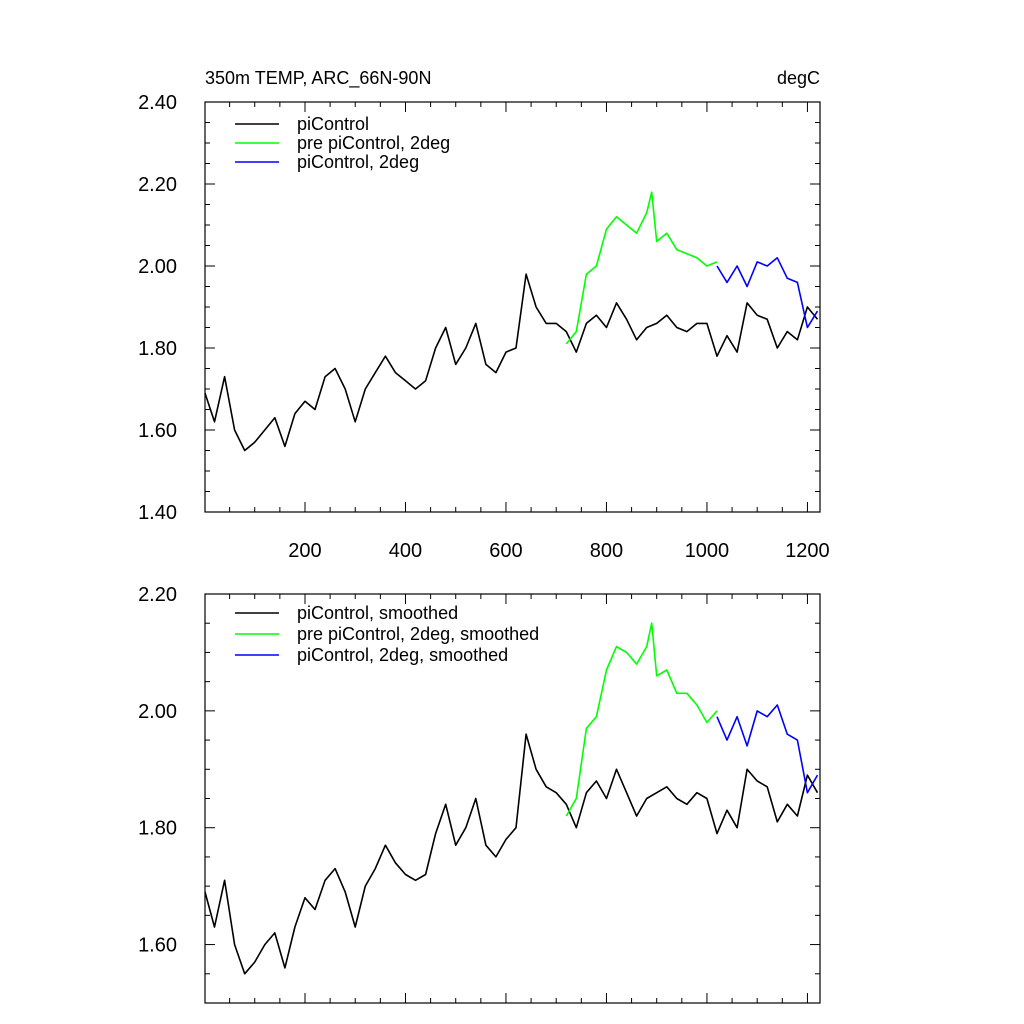 The image size is (1024, 1024). Describe the element at coordinates (707, 551) in the screenshot. I see `x-tick-label: 1000` at that location.